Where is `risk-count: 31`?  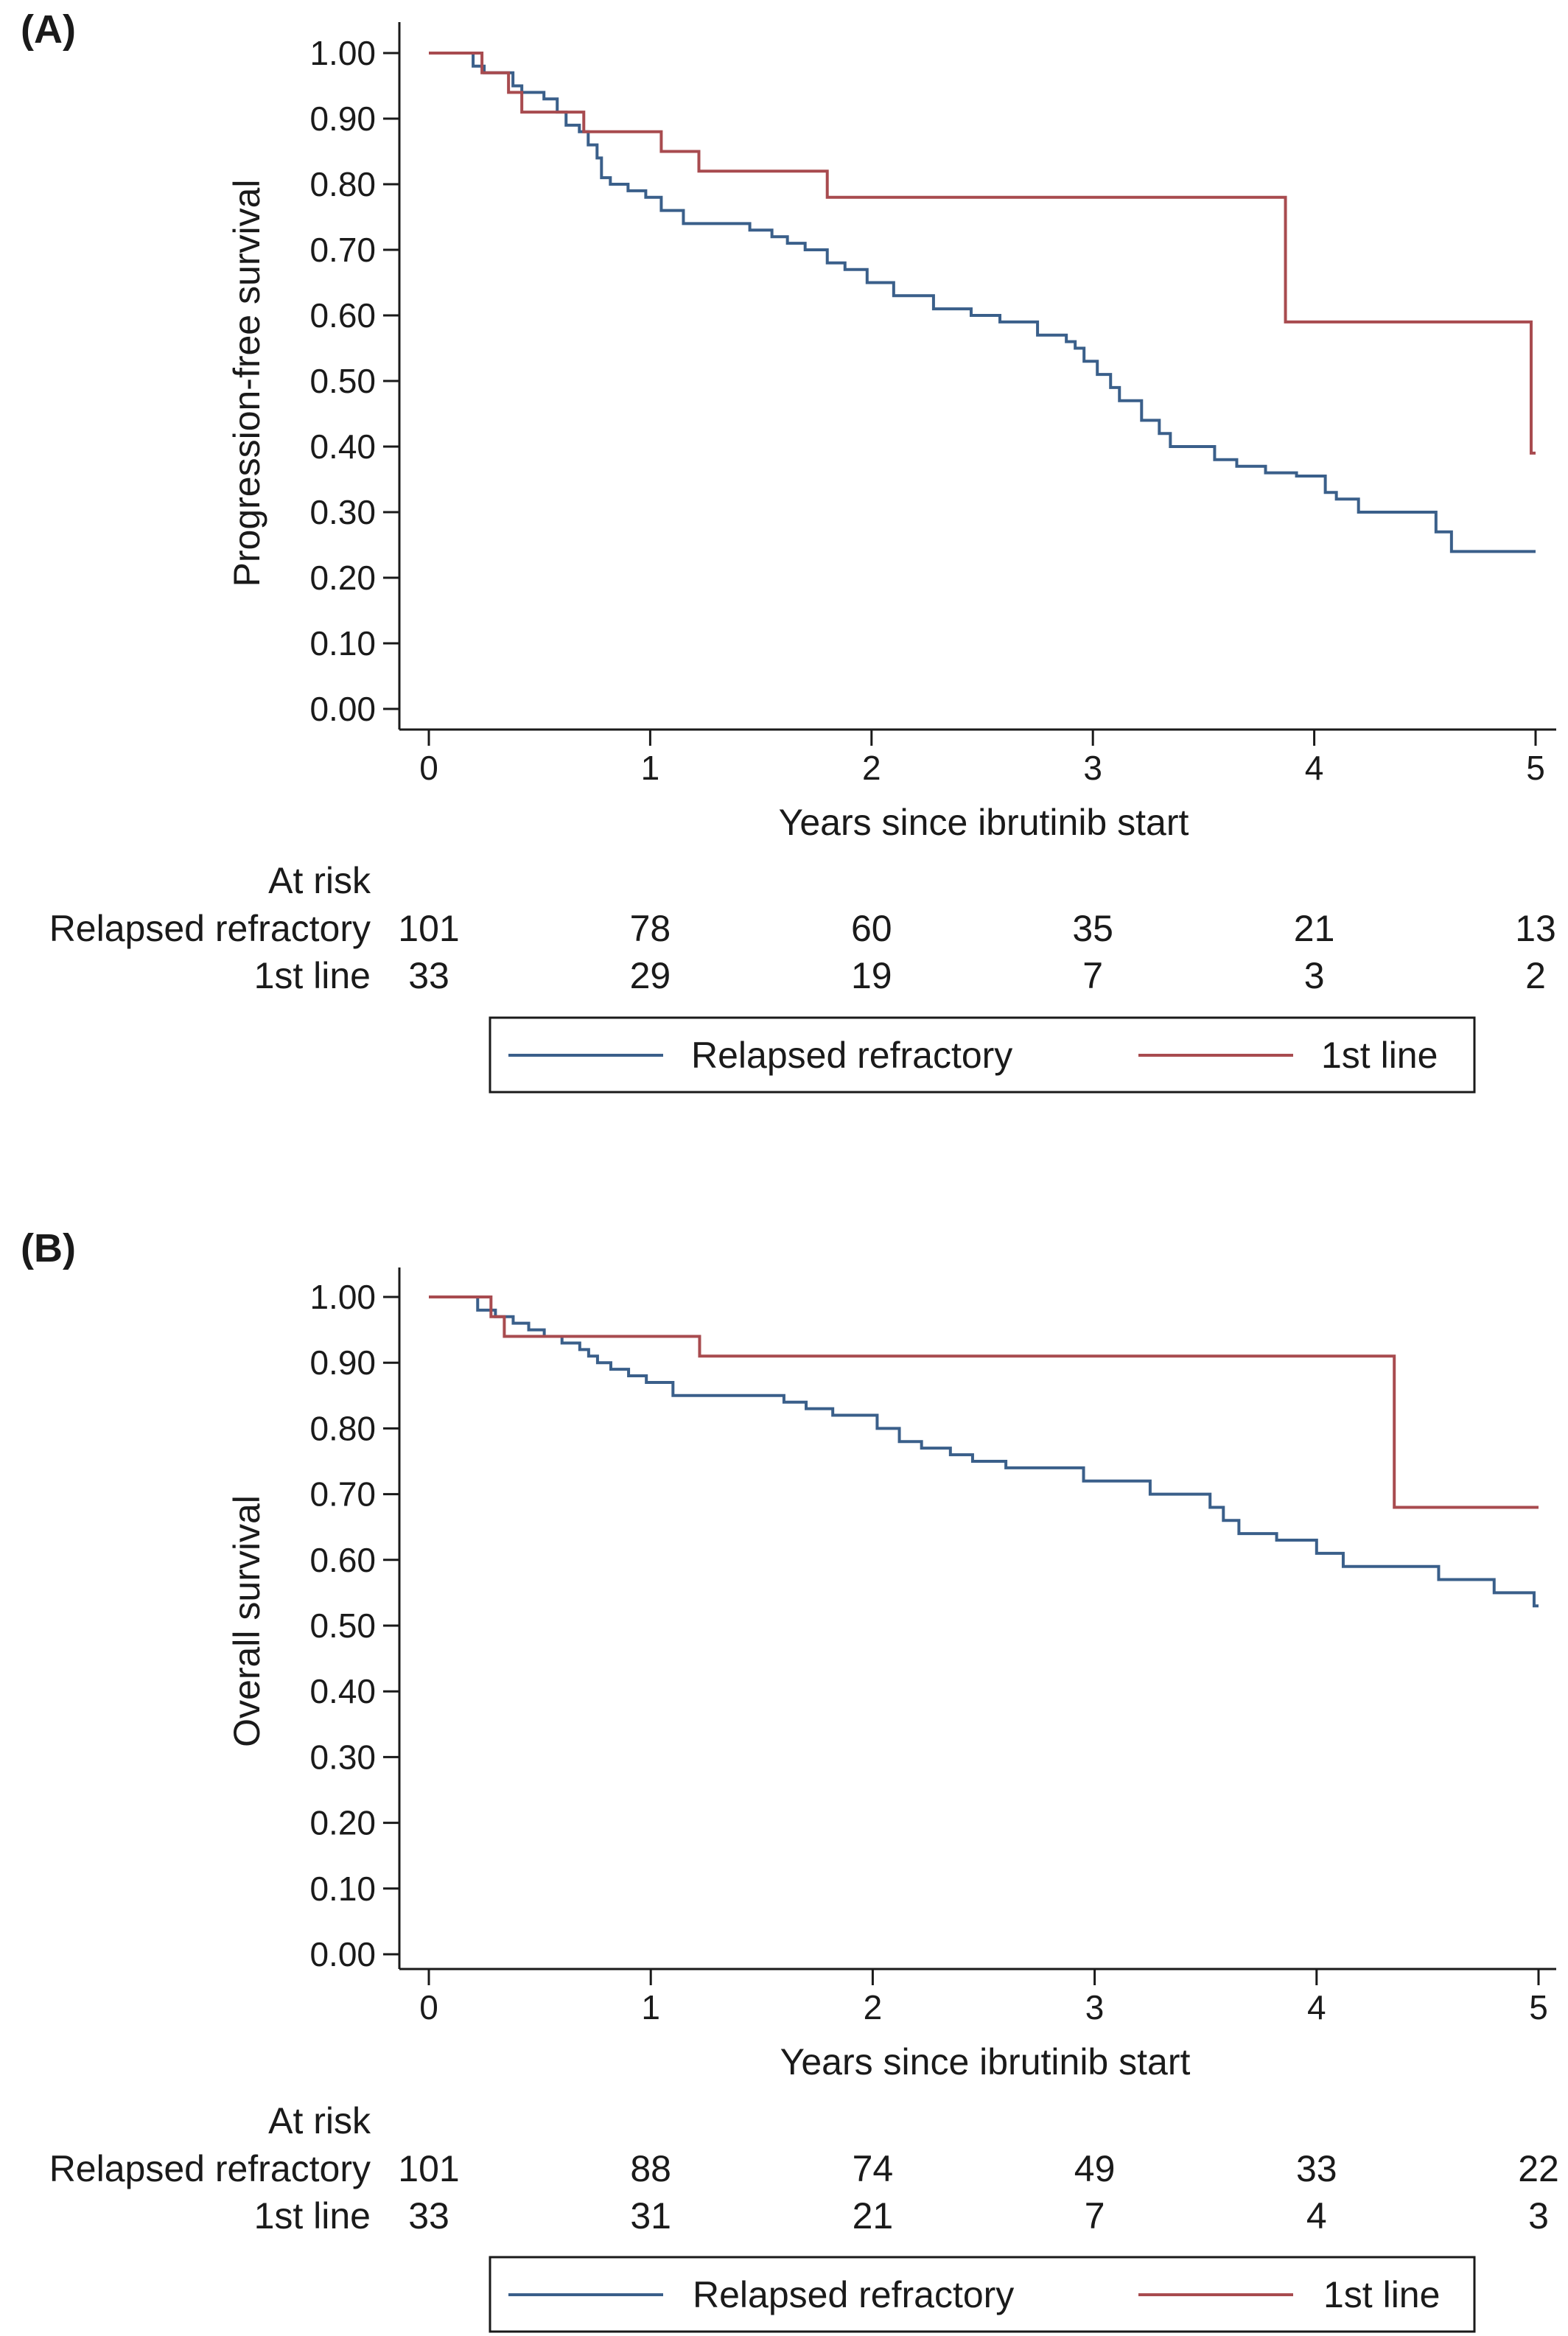
risk-count: 31 is located at coordinates (650, 2216).